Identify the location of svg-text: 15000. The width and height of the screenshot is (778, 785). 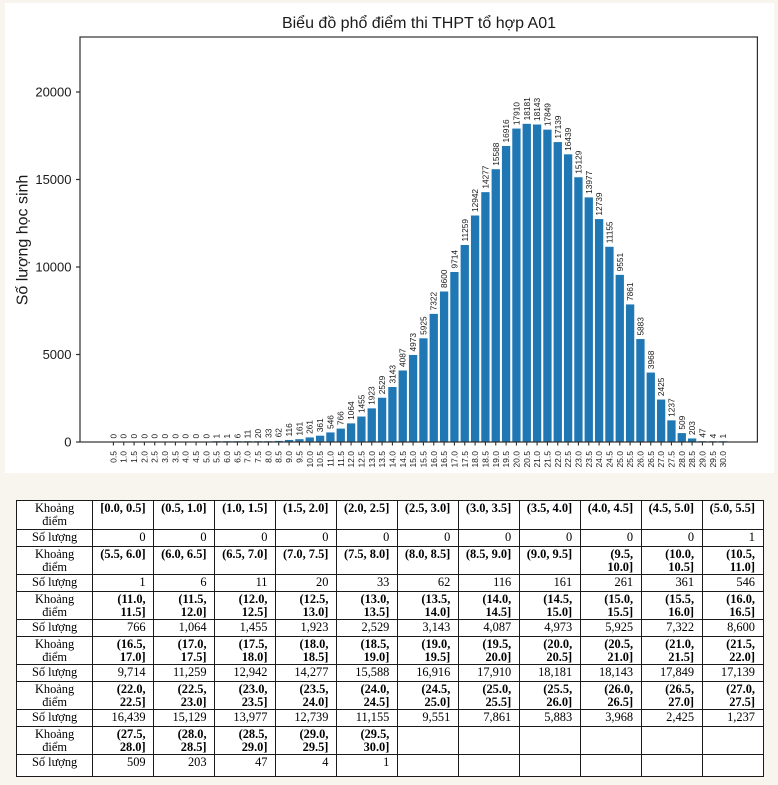
(53, 179).